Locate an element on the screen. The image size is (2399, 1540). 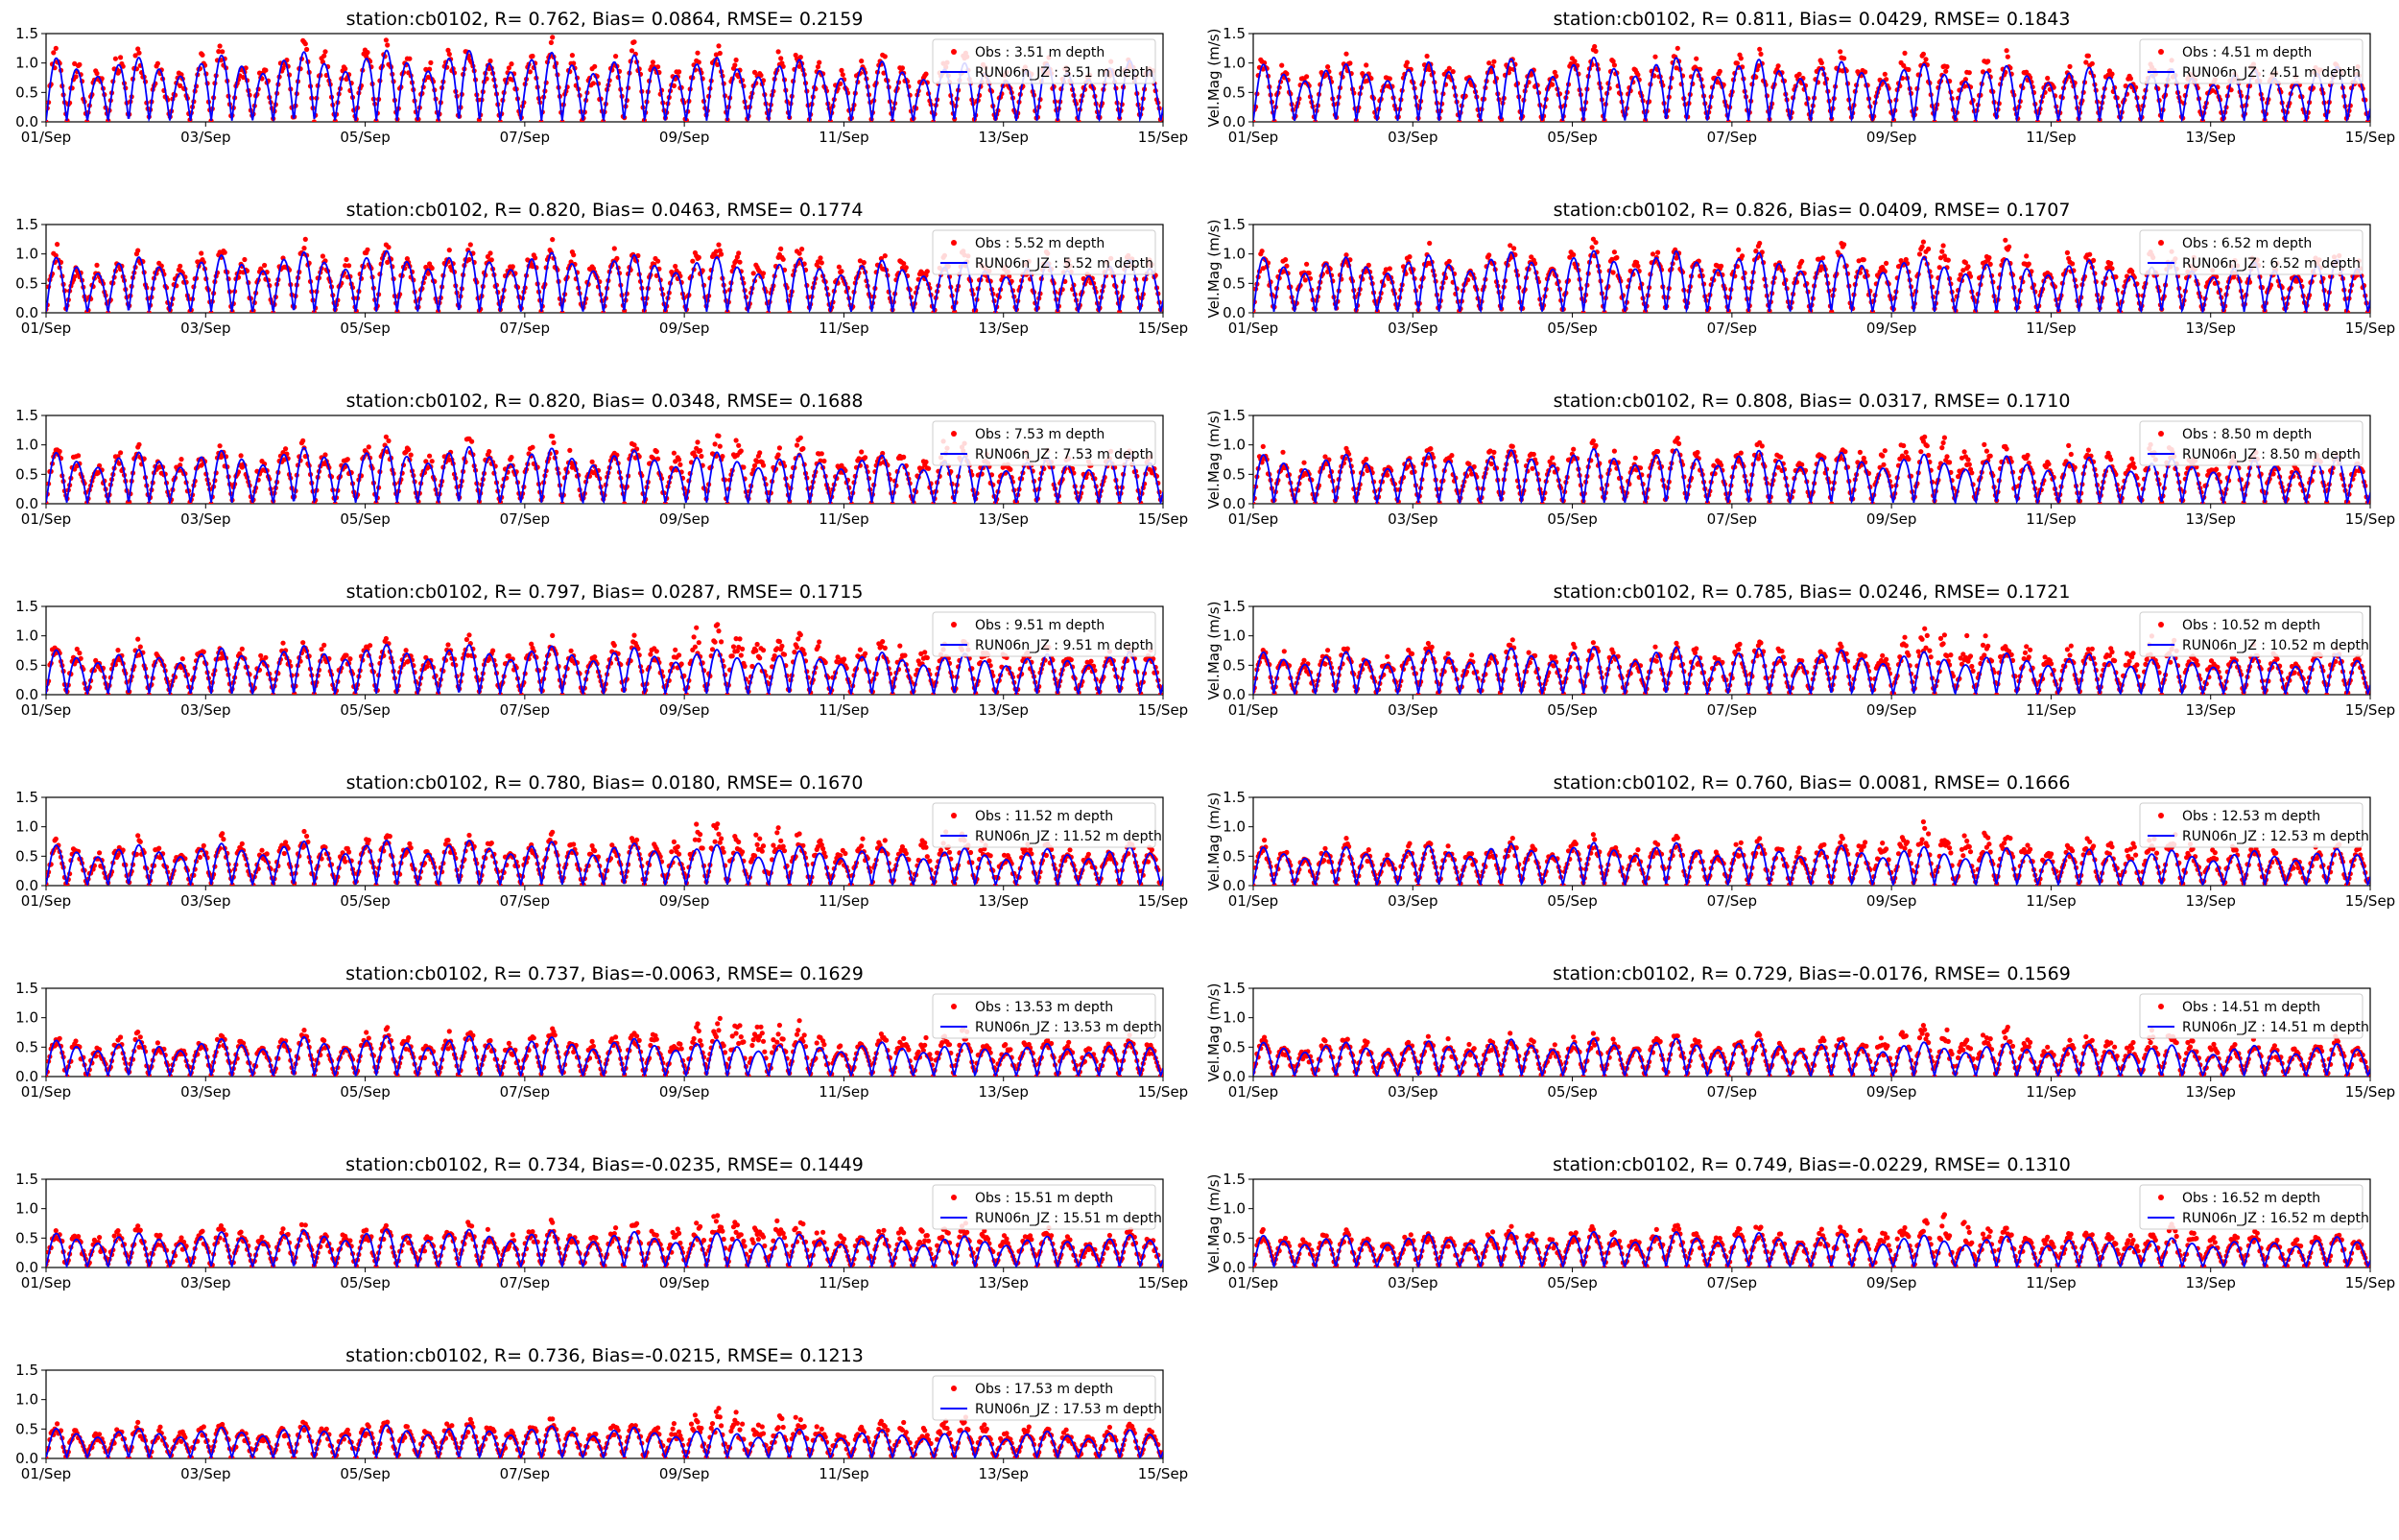
legend-obs-label: Obs : 4.51 m depth is located at coordinates (2247, 52).